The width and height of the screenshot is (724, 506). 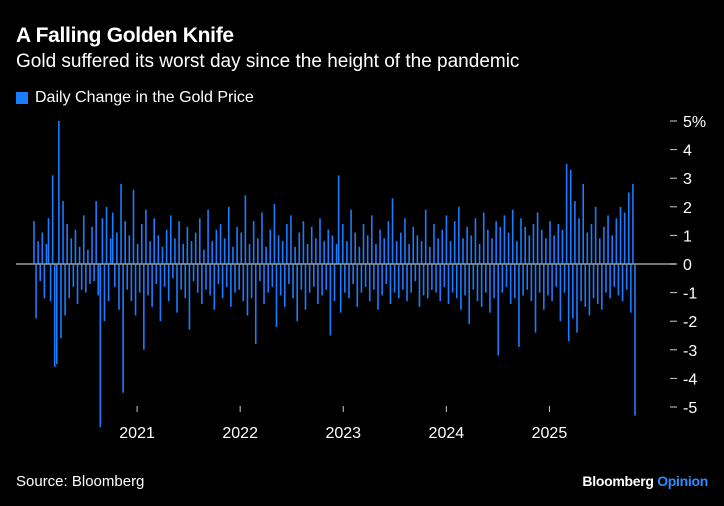 What do you see at coordinates (690, 322) in the screenshot?
I see `y-tick-label: -2` at bounding box center [690, 322].